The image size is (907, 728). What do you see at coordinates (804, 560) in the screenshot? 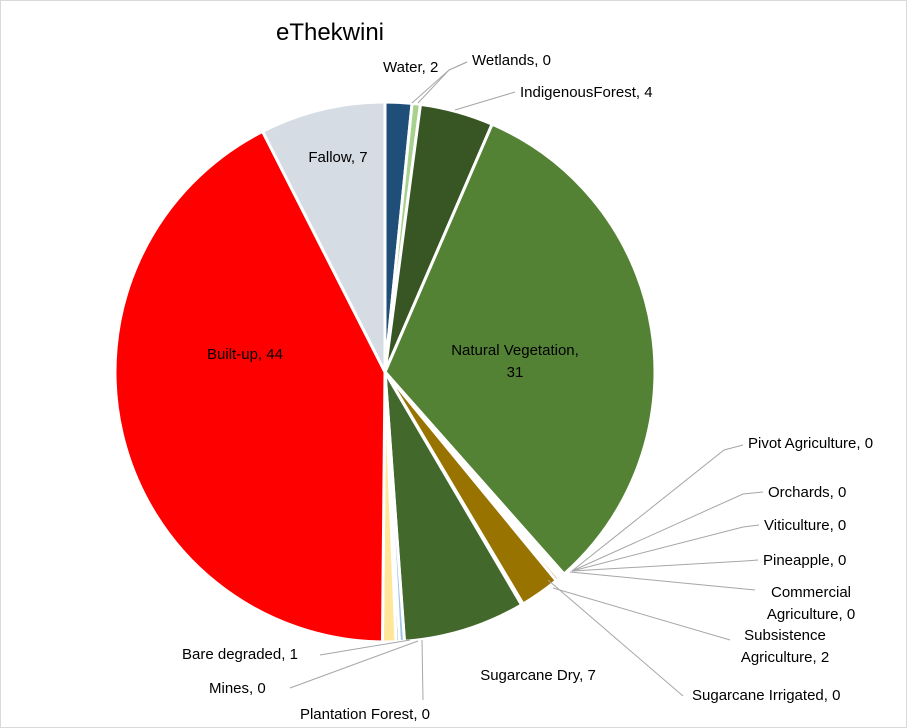
I see `data-label: Pineapple, 0` at bounding box center [804, 560].